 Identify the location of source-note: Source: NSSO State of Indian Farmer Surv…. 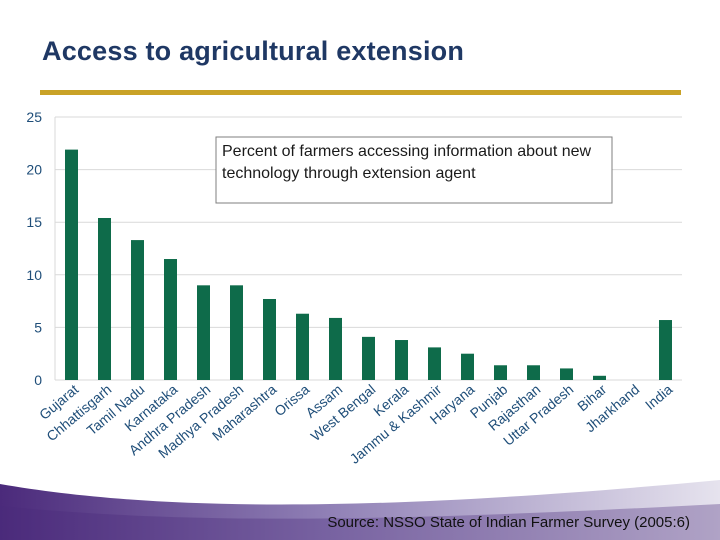
(508, 522).